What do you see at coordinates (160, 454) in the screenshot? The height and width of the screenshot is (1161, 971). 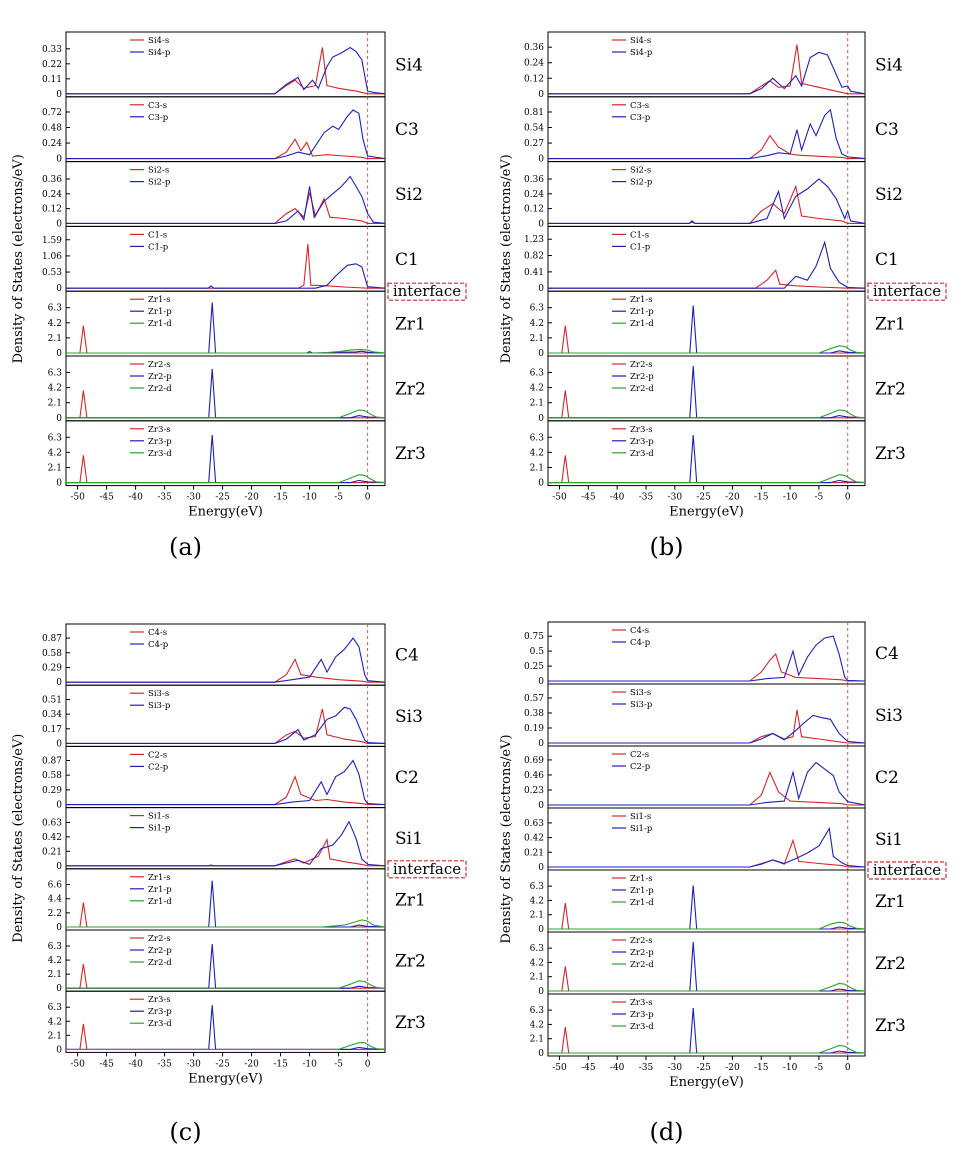 I see `legend-label: Zr3-d` at bounding box center [160, 454].